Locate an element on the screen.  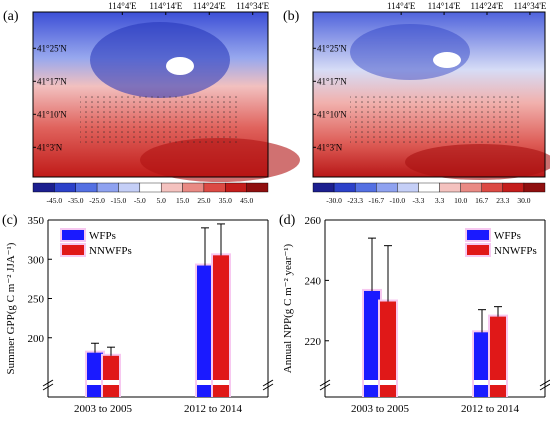
colorbar-tick-label: 23.3 is located at coordinates (502, 200).